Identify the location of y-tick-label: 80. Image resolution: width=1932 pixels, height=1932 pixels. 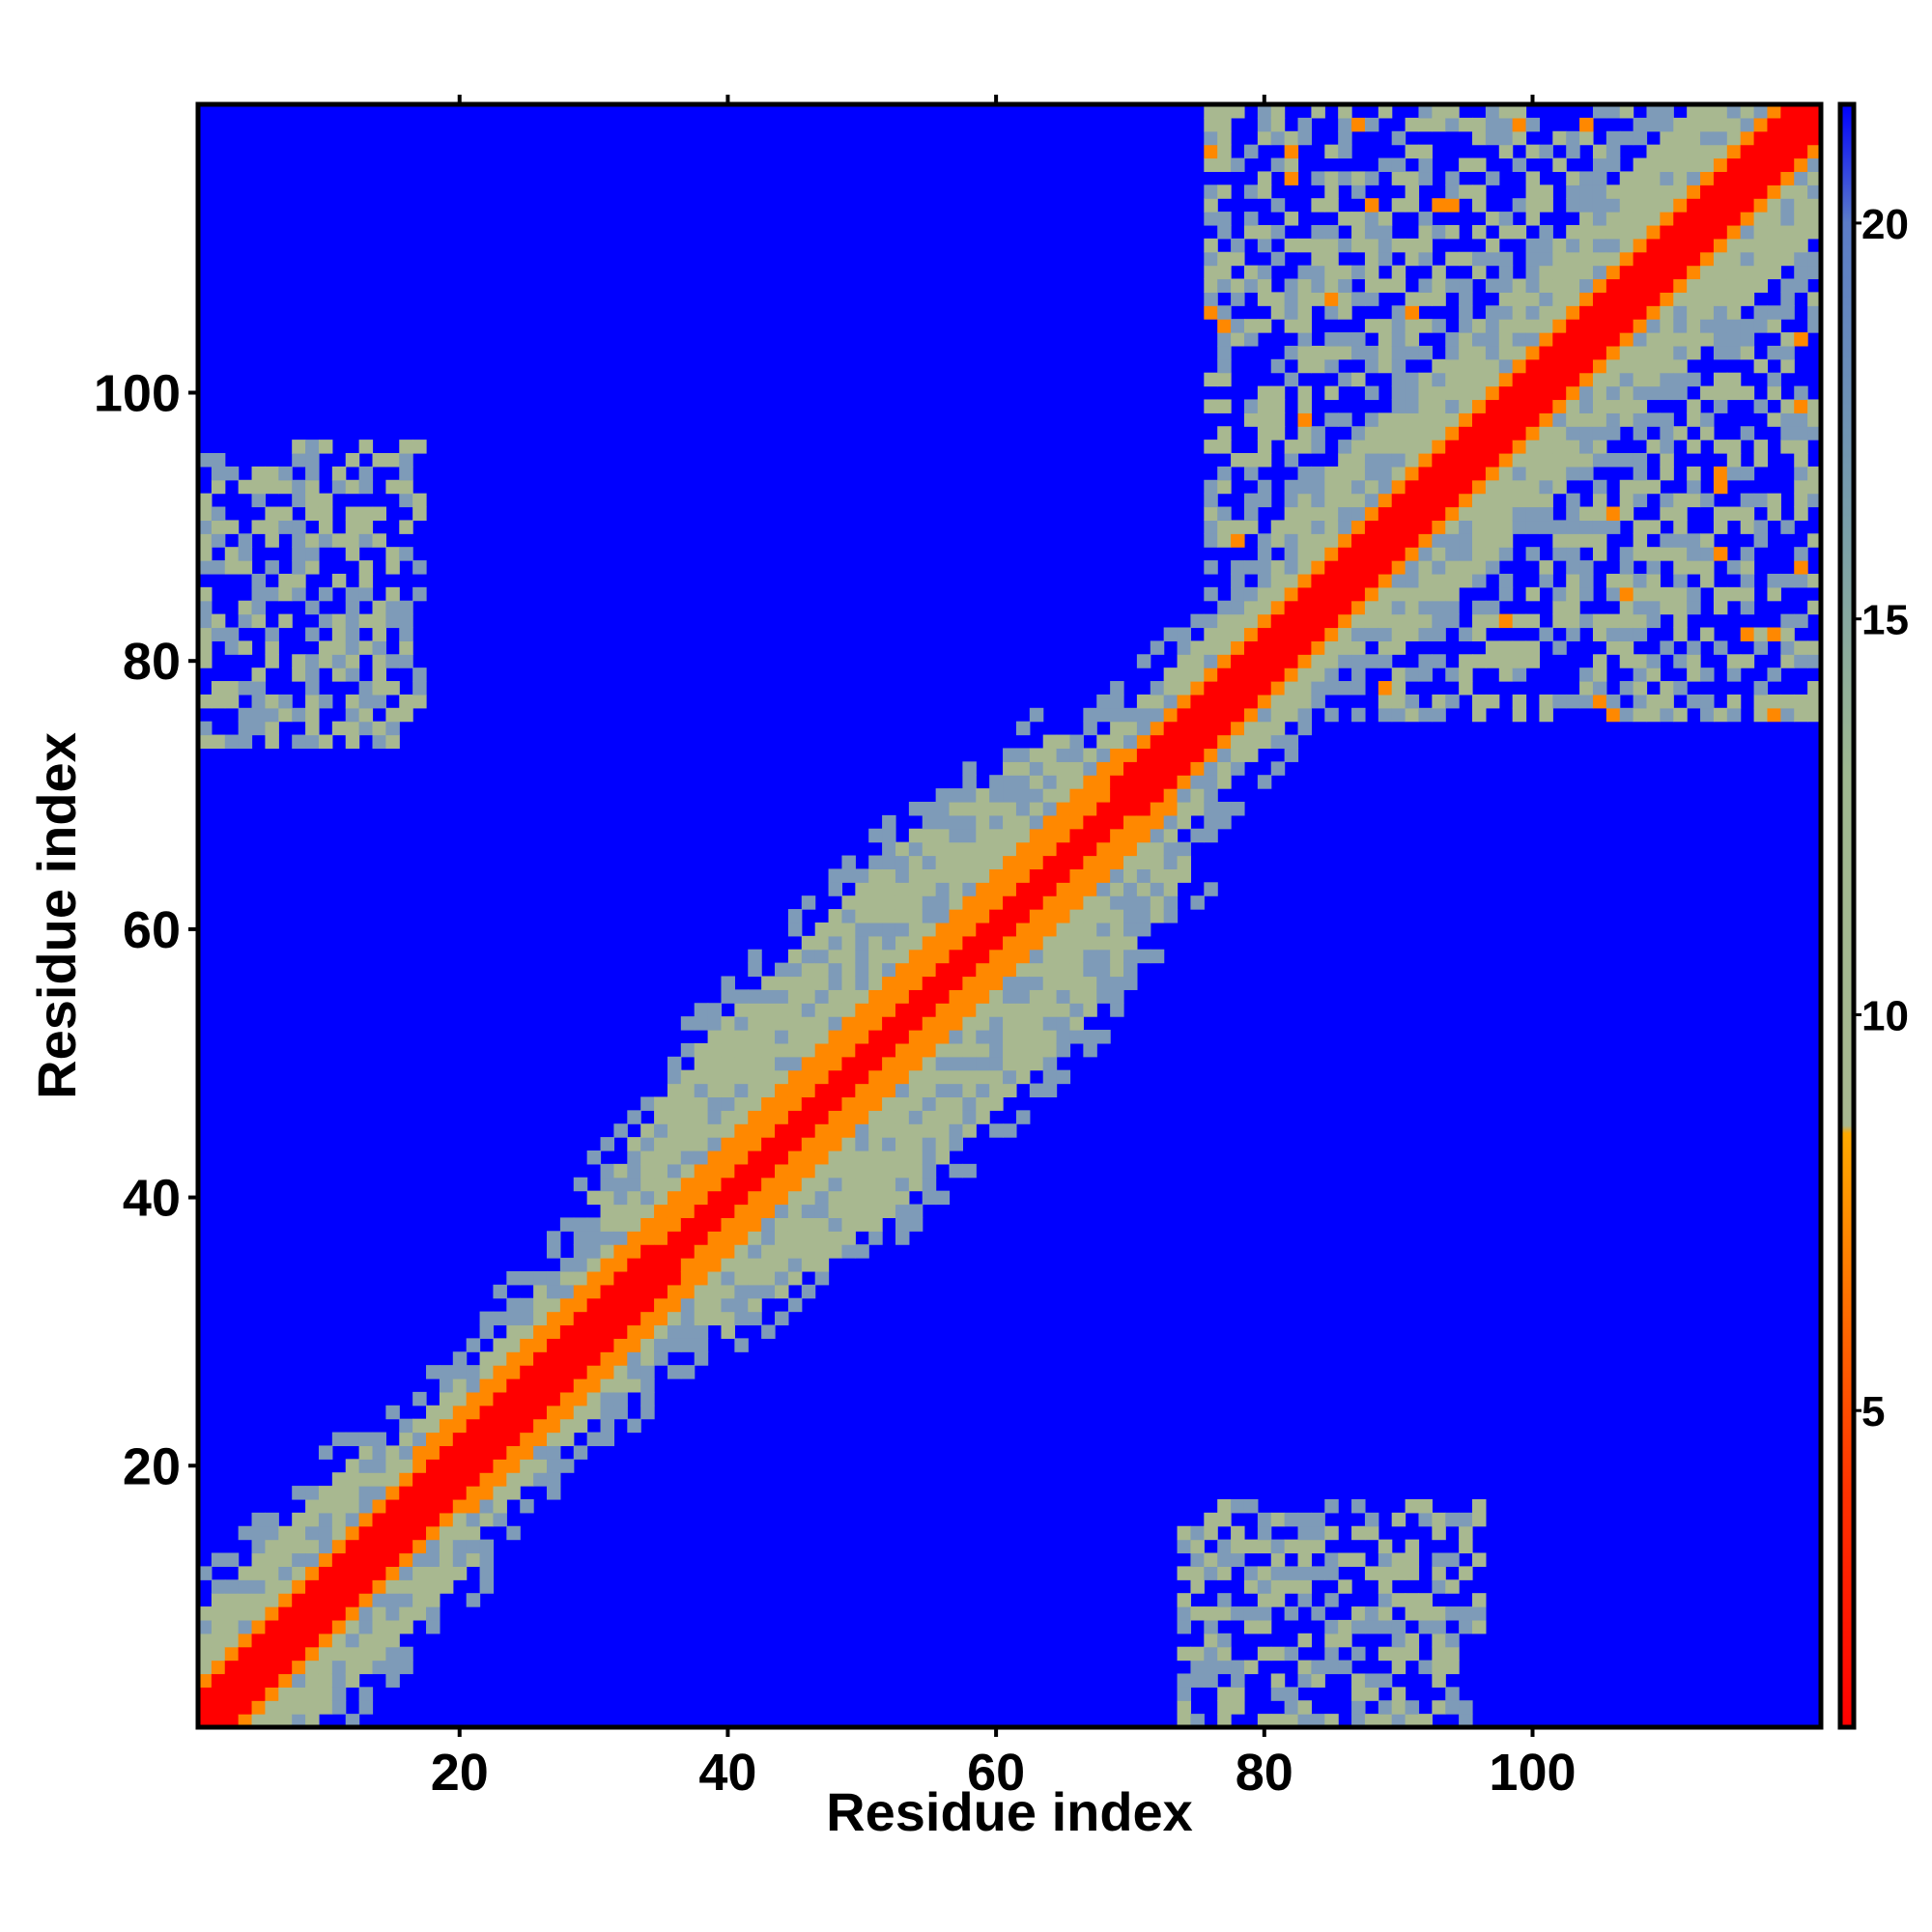
(152, 662).